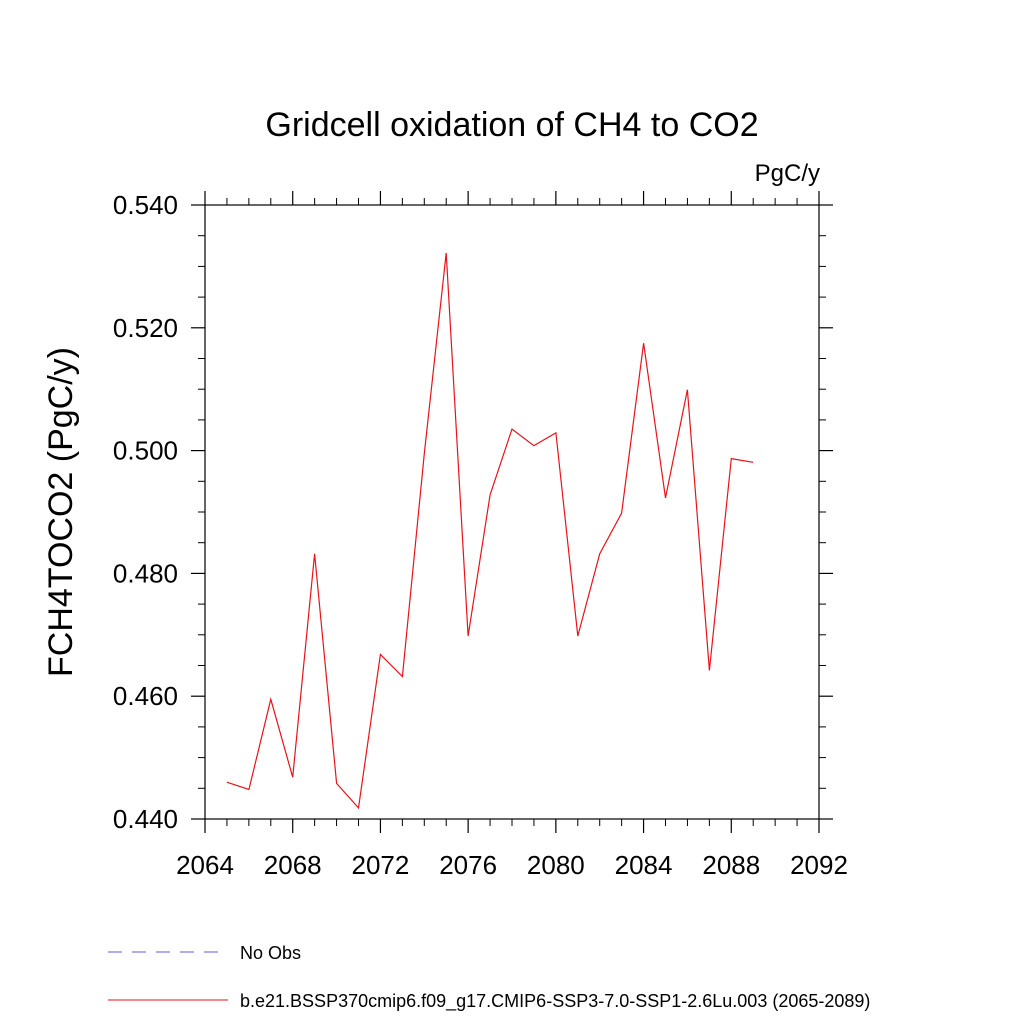  What do you see at coordinates (787, 173) in the screenshot?
I see `units-label: PgC/y` at bounding box center [787, 173].